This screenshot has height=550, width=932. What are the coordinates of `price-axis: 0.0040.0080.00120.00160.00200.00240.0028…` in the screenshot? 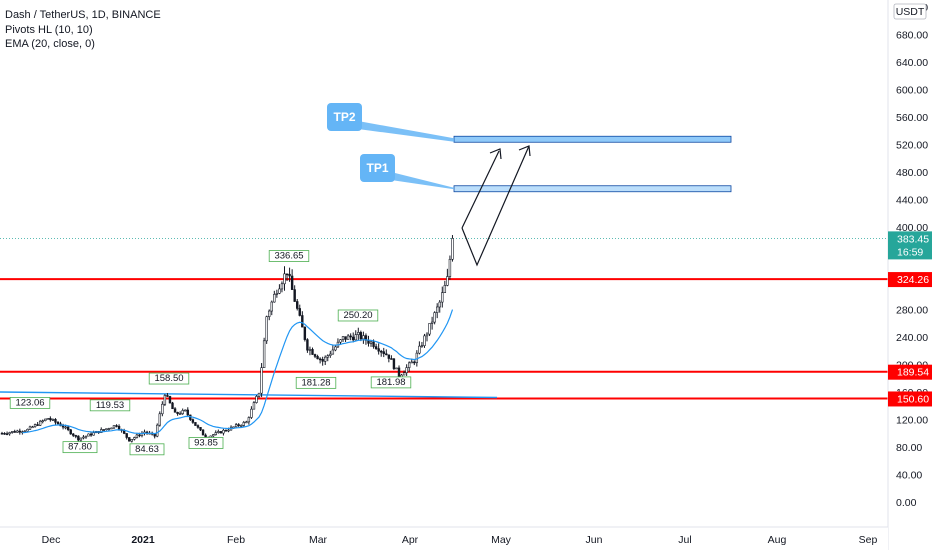 It's located at (909, 275).